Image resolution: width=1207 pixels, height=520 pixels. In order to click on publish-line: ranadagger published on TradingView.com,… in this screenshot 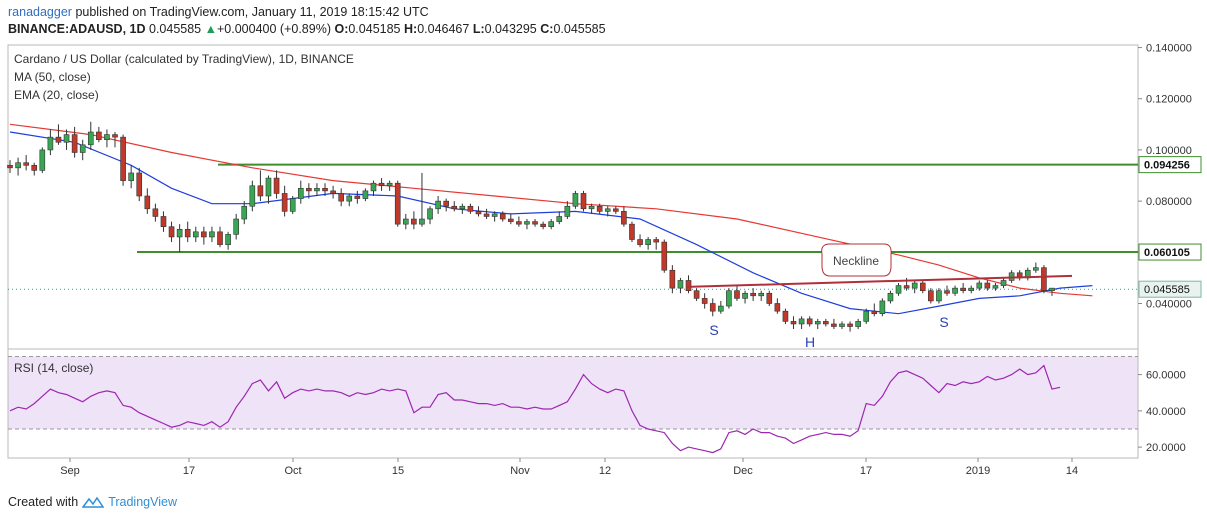, I will do `click(218, 12)`.